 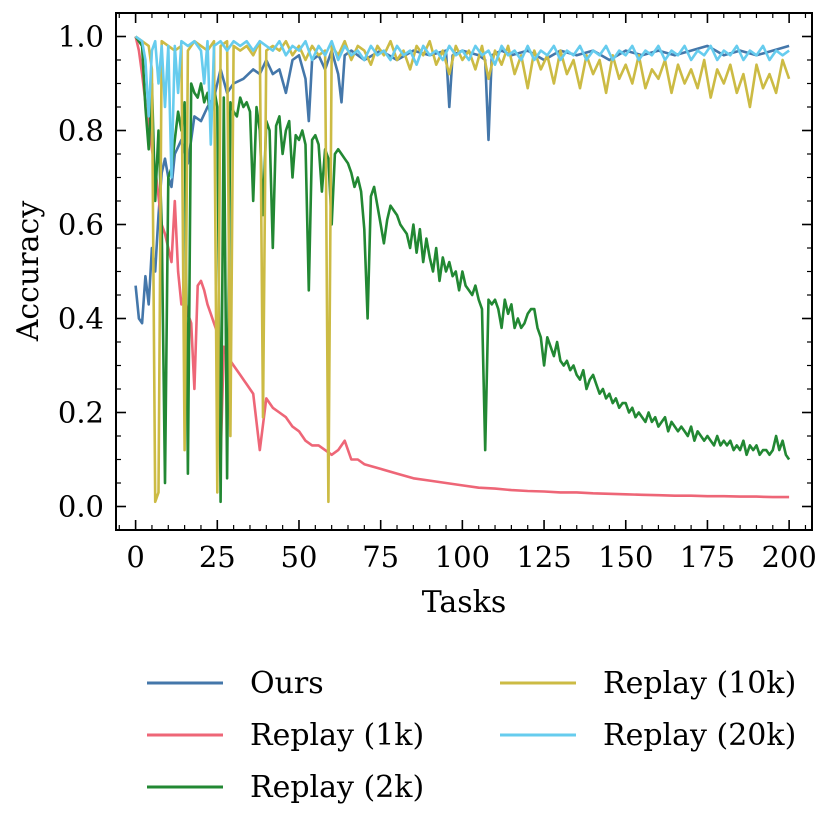 I want to click on x-tick-label: 100, so click(x=462, y=557).